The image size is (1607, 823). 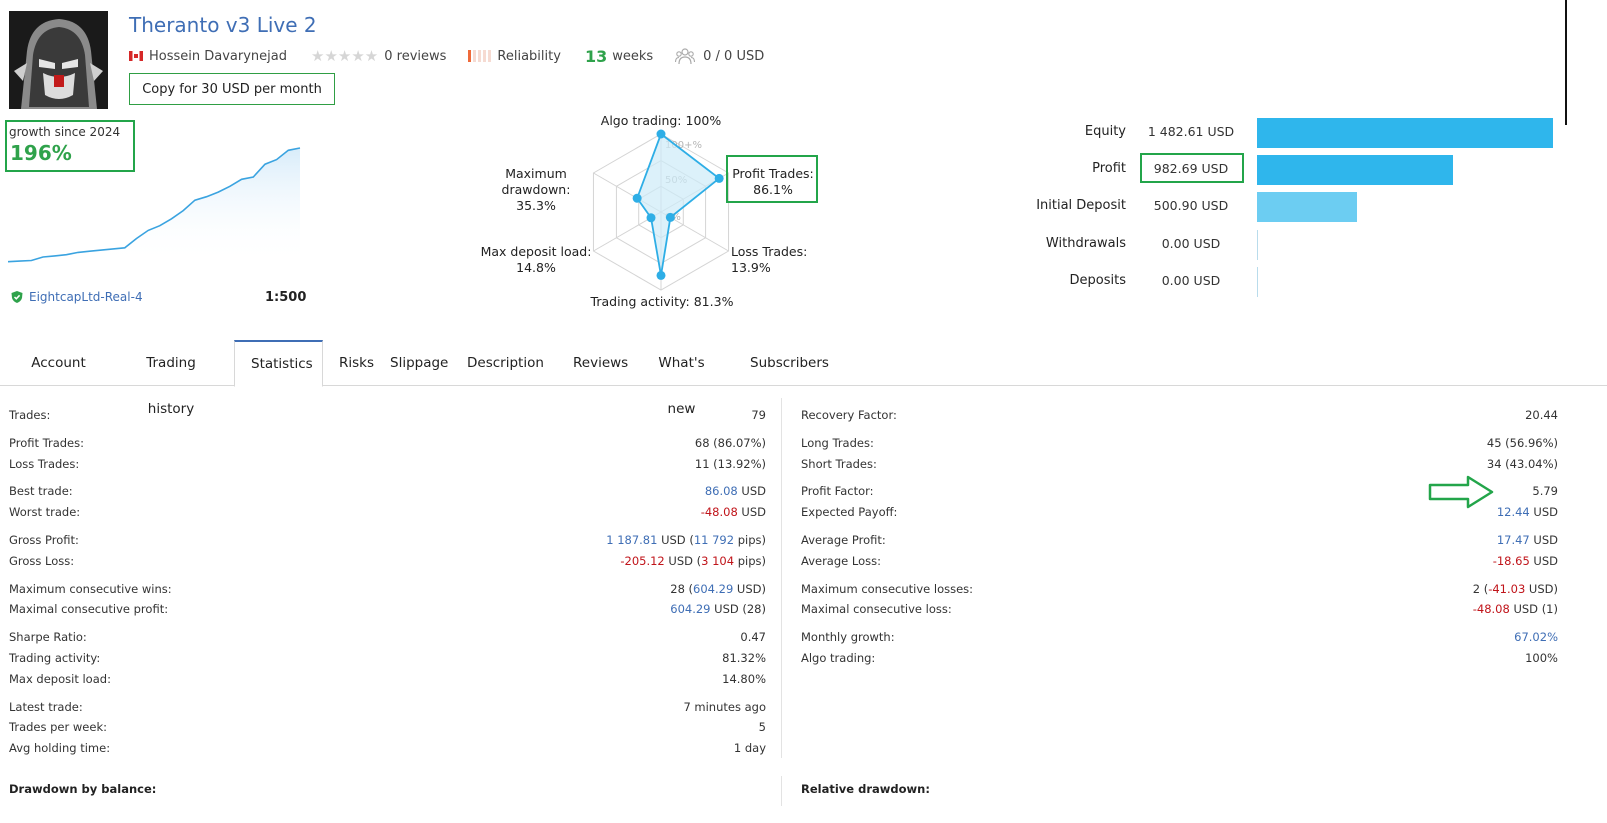 I want to click on stat-label: Algo trading:, so click(x=838, y=658).